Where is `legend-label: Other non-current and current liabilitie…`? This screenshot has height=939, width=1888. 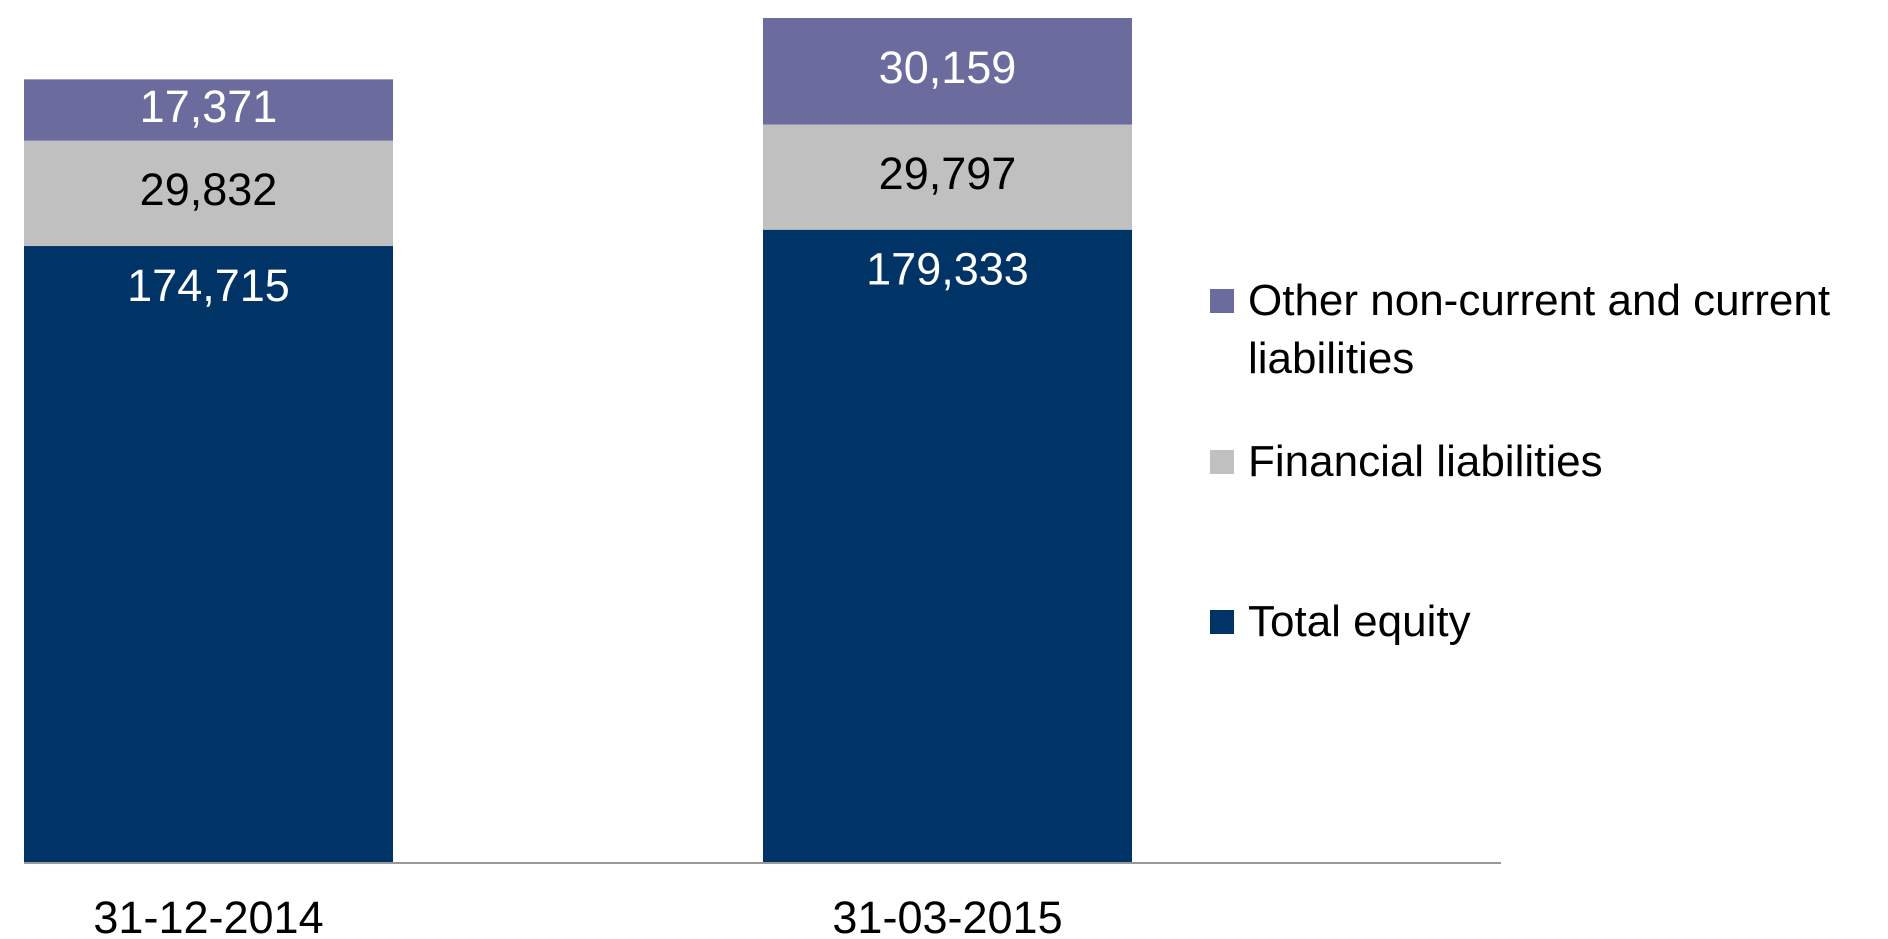 legend-label: Other non-current and current liabilitie… is located at coordinates (1539, 329).